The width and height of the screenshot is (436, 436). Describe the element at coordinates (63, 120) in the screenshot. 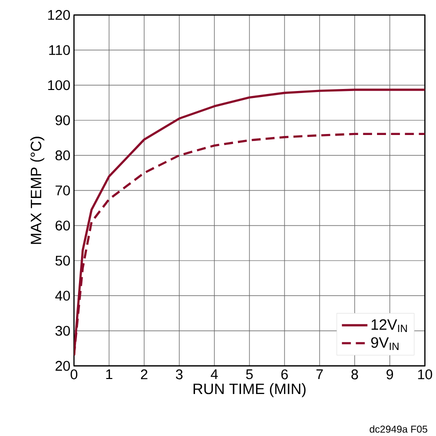

I see `y-tick-label: 90` at that location.